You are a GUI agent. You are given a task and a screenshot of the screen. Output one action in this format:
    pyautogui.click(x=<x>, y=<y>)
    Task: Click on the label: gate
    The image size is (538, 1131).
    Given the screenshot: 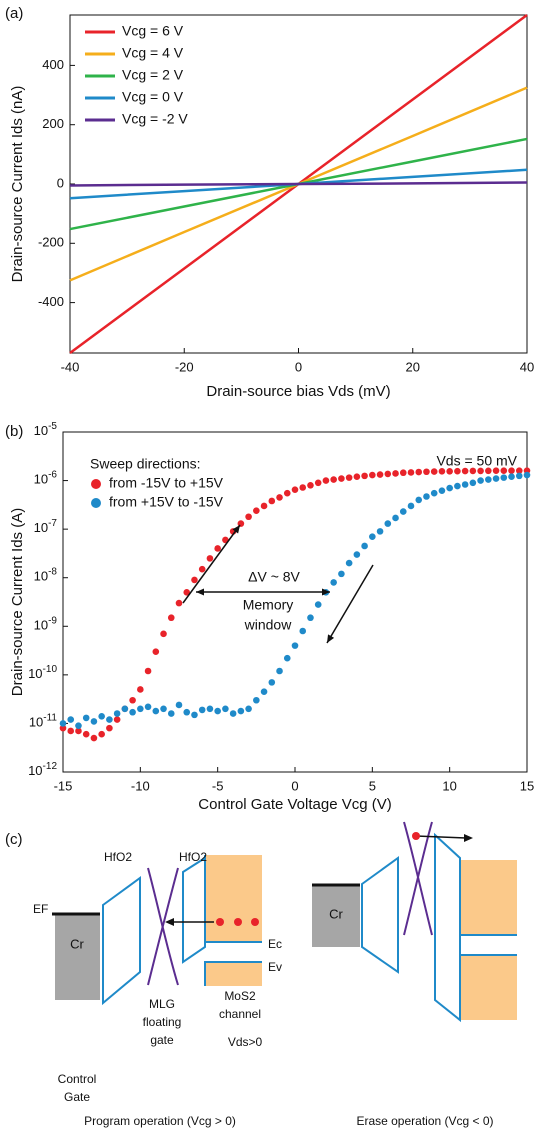 What is the action you would take?
    pyautogui.click(x=162, y=1040)
    